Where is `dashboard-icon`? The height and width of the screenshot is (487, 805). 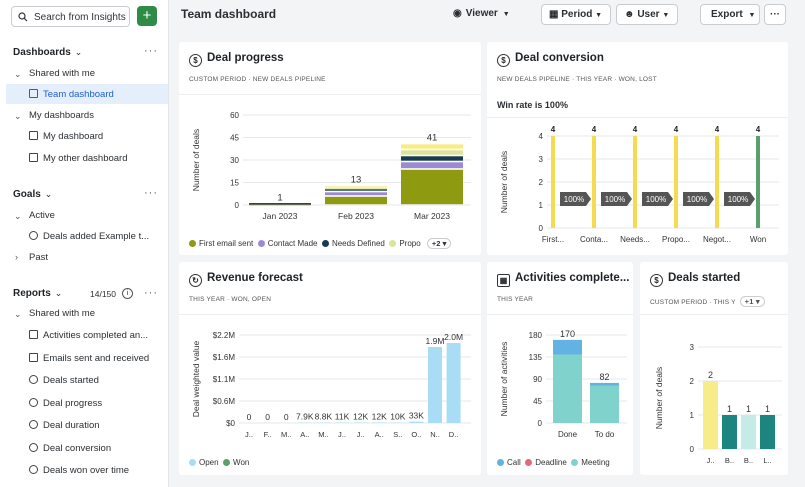 dashboard-icon is located at coordinates (33, 135).